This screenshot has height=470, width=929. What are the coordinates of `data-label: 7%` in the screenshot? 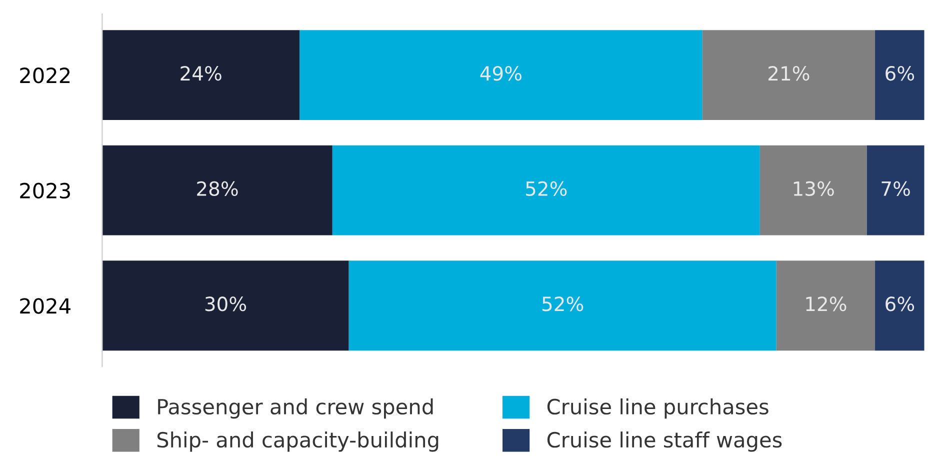 It's located at (896, 188).